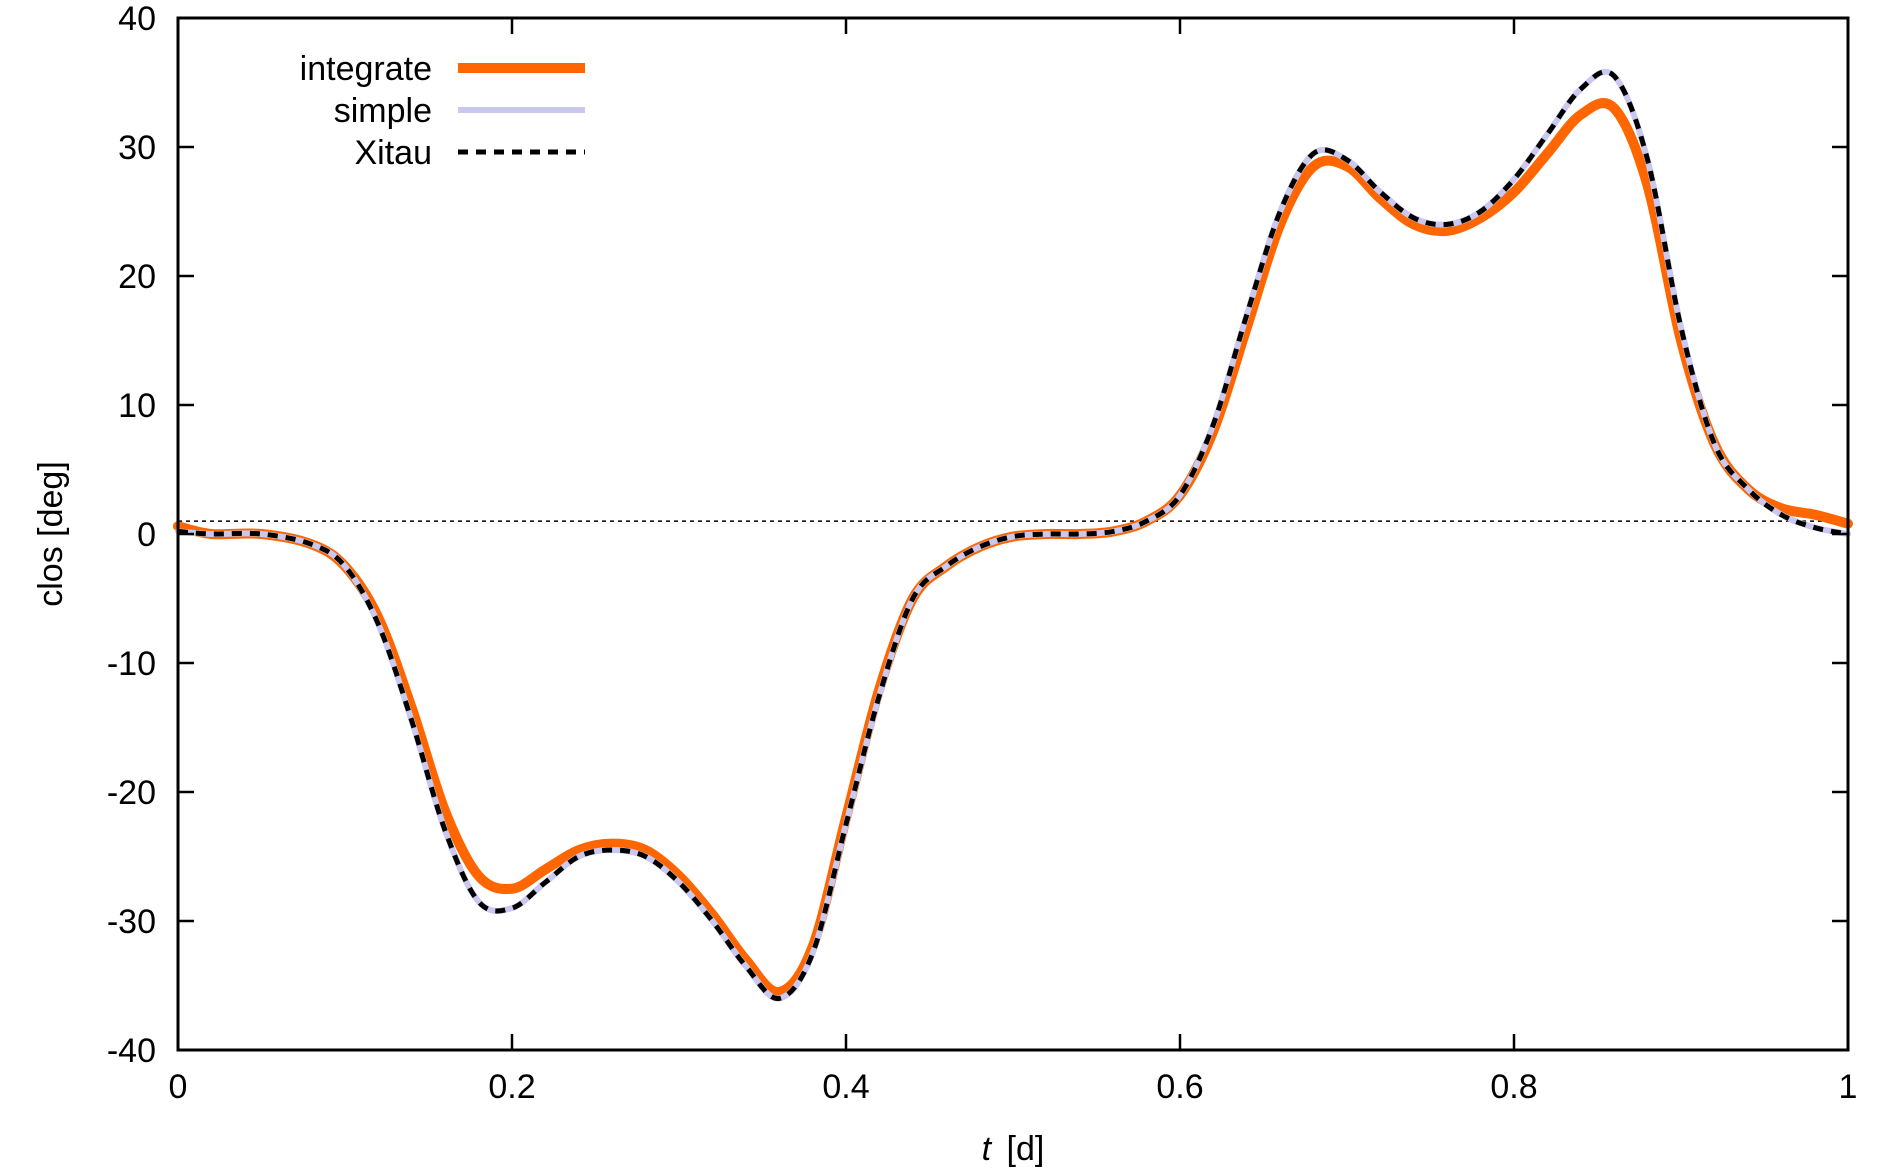  What do you see at coordinates (131, 1051) in the screenshot?
I see `y-tick-label: -40` at bounding box center [131, 1051].